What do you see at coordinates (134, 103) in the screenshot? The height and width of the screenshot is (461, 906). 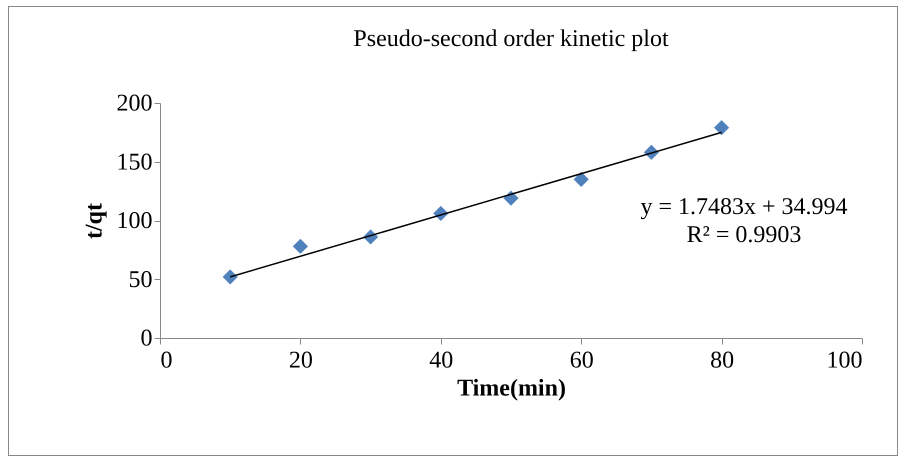 I see `y-tick-label: 200` at bounding box center [134, 103].